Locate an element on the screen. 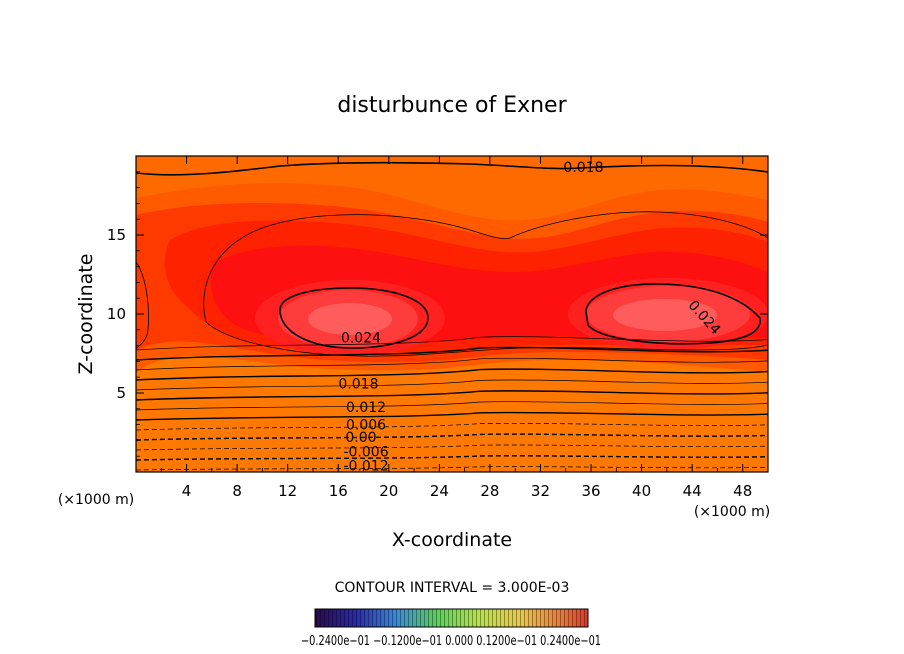 The width and height of the screenshot is (904, 654). contour-label: 0.006 is located at coordinates (366, 426).